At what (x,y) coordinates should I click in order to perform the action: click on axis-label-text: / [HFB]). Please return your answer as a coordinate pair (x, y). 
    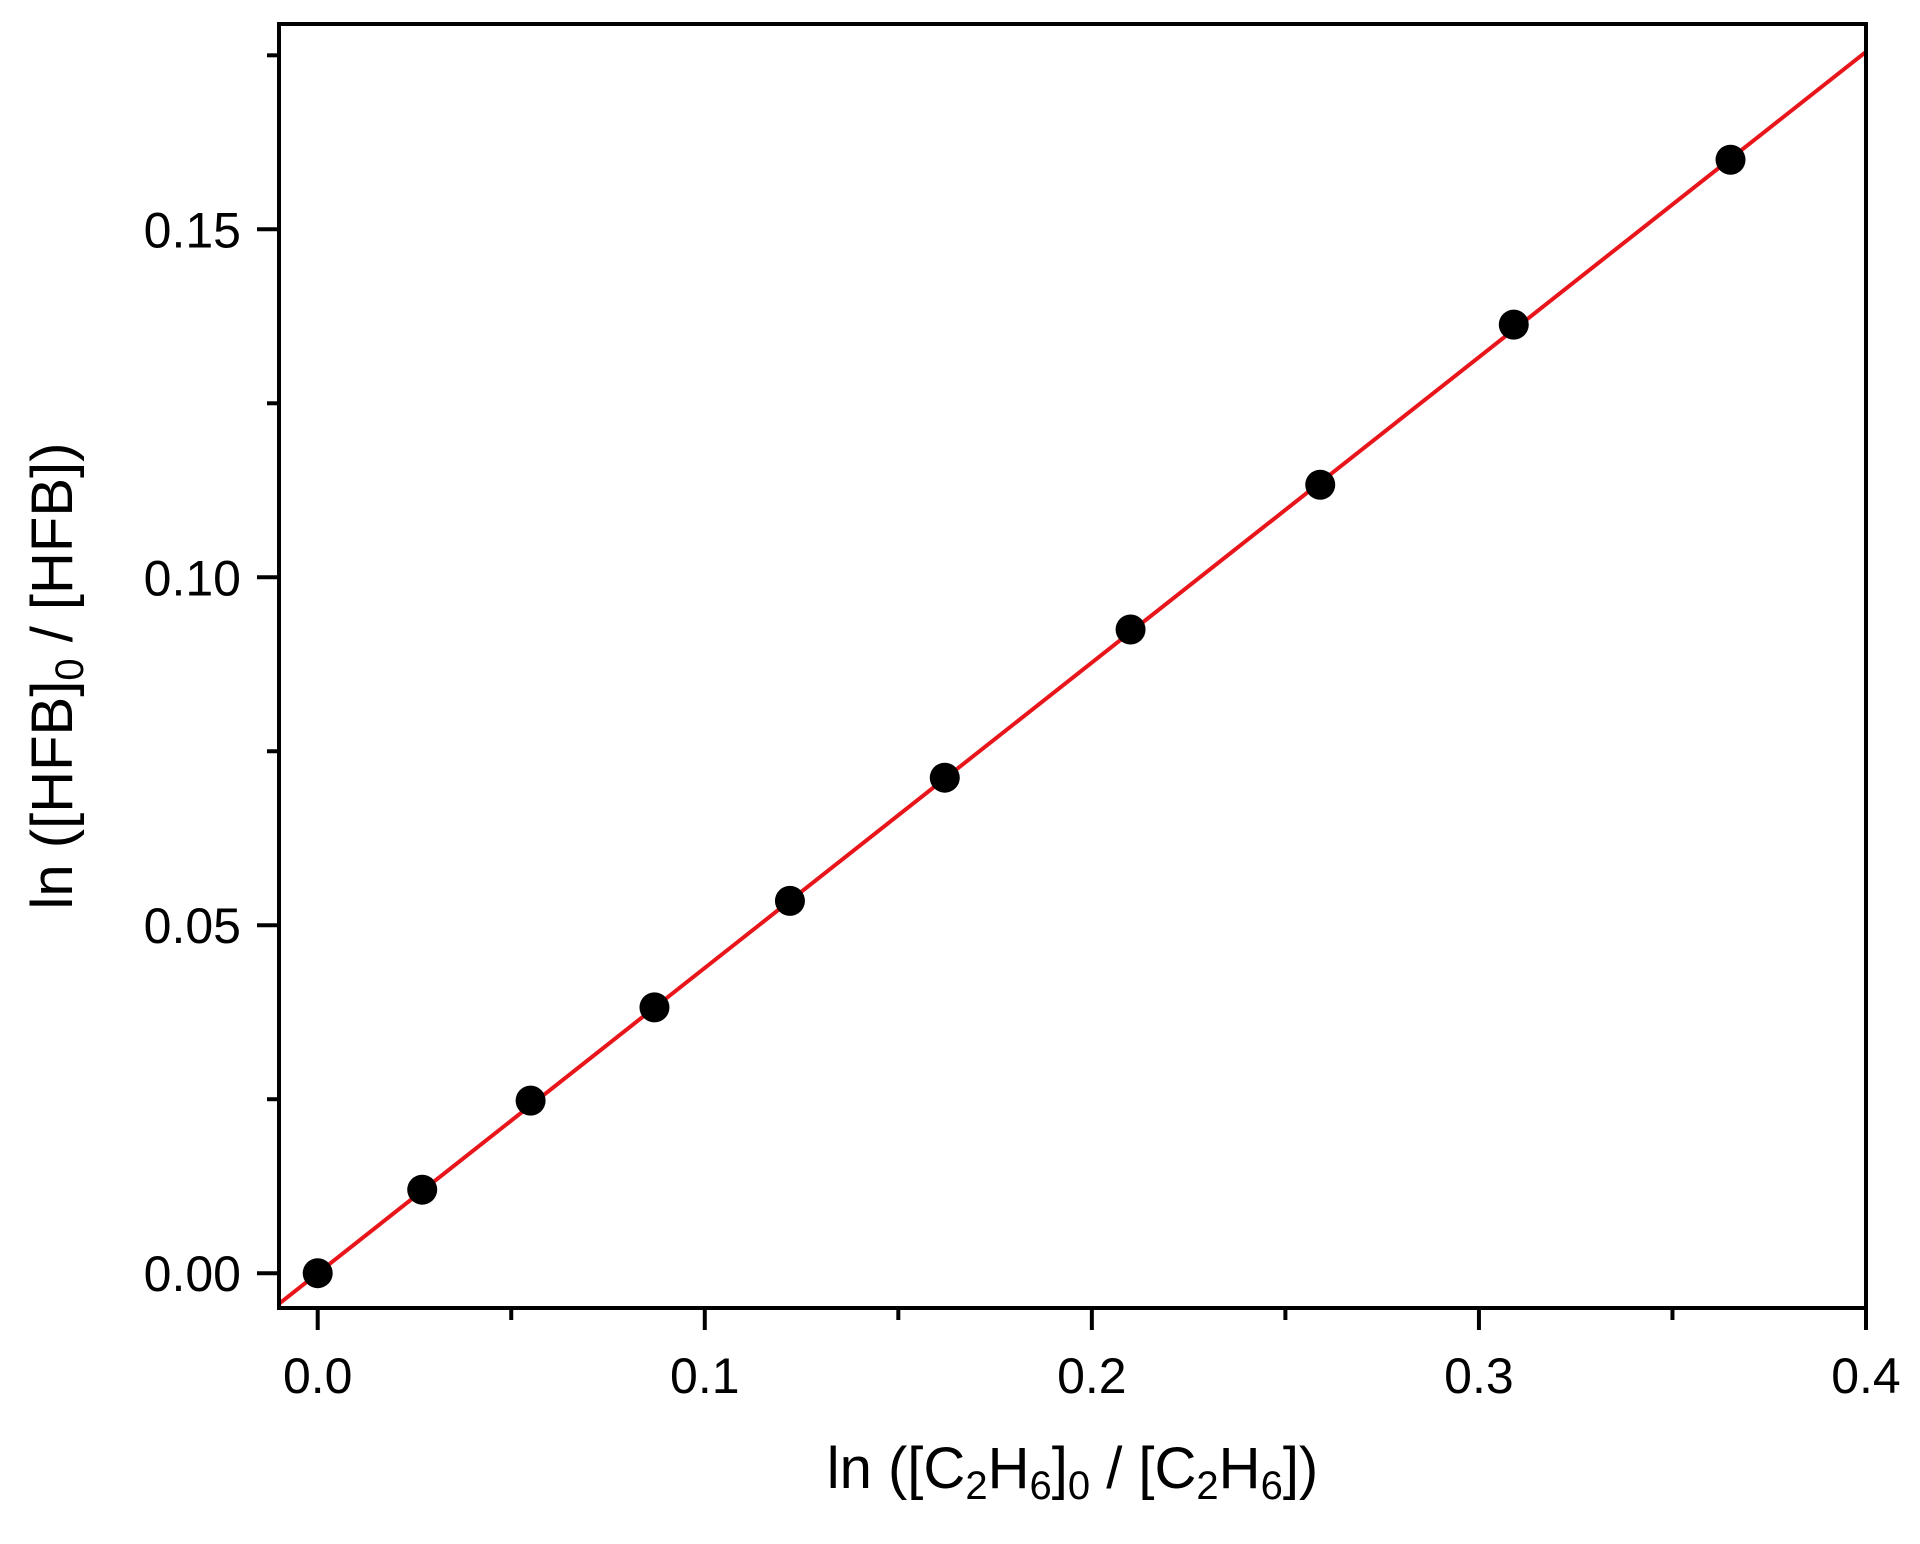
    Looking at the image, I should click on (52, 551).